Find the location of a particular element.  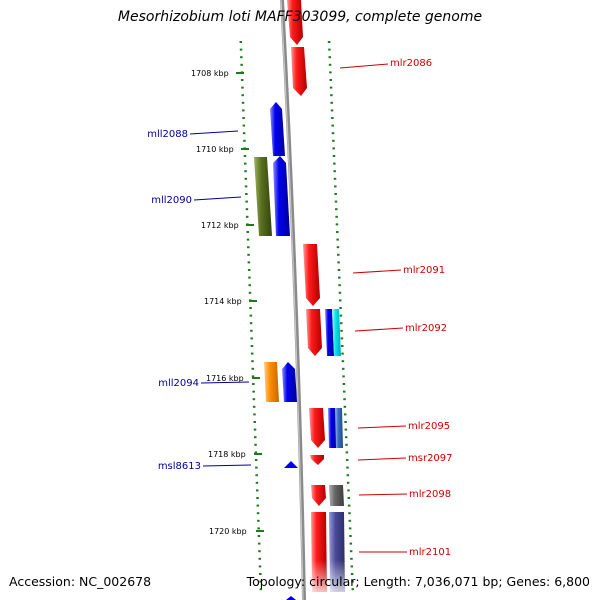

gene-mlr2092-red is located at coordinates (314, 332).